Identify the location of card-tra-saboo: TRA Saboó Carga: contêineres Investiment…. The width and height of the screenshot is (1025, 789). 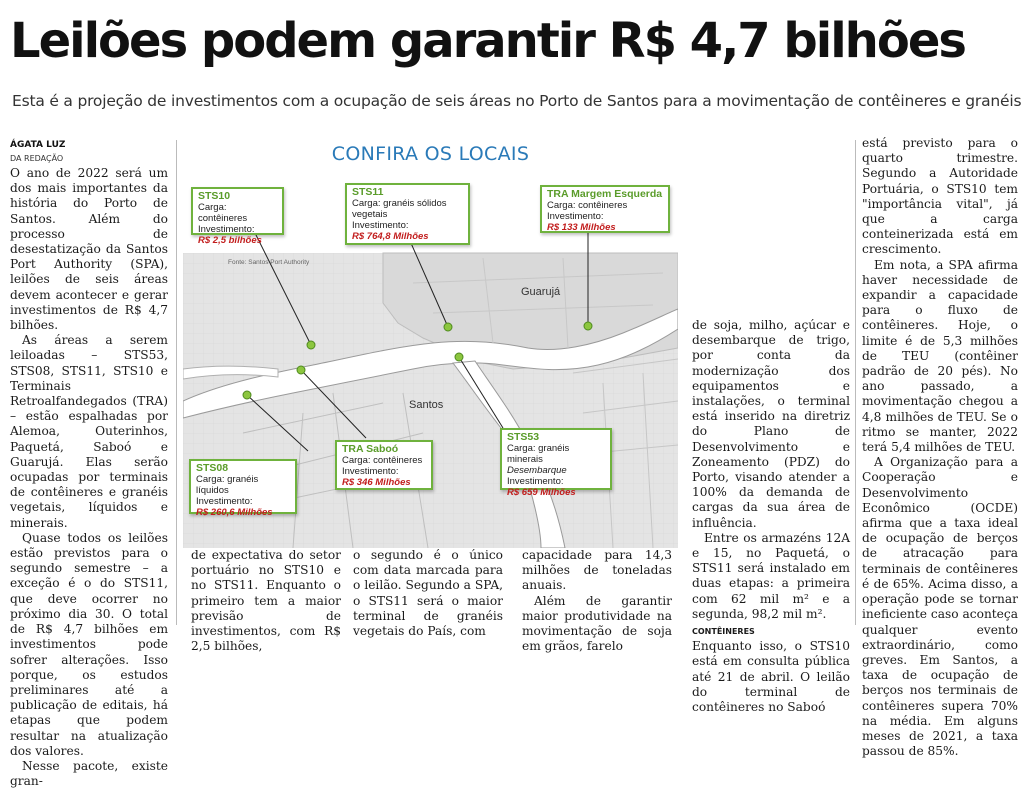
(384, 465).